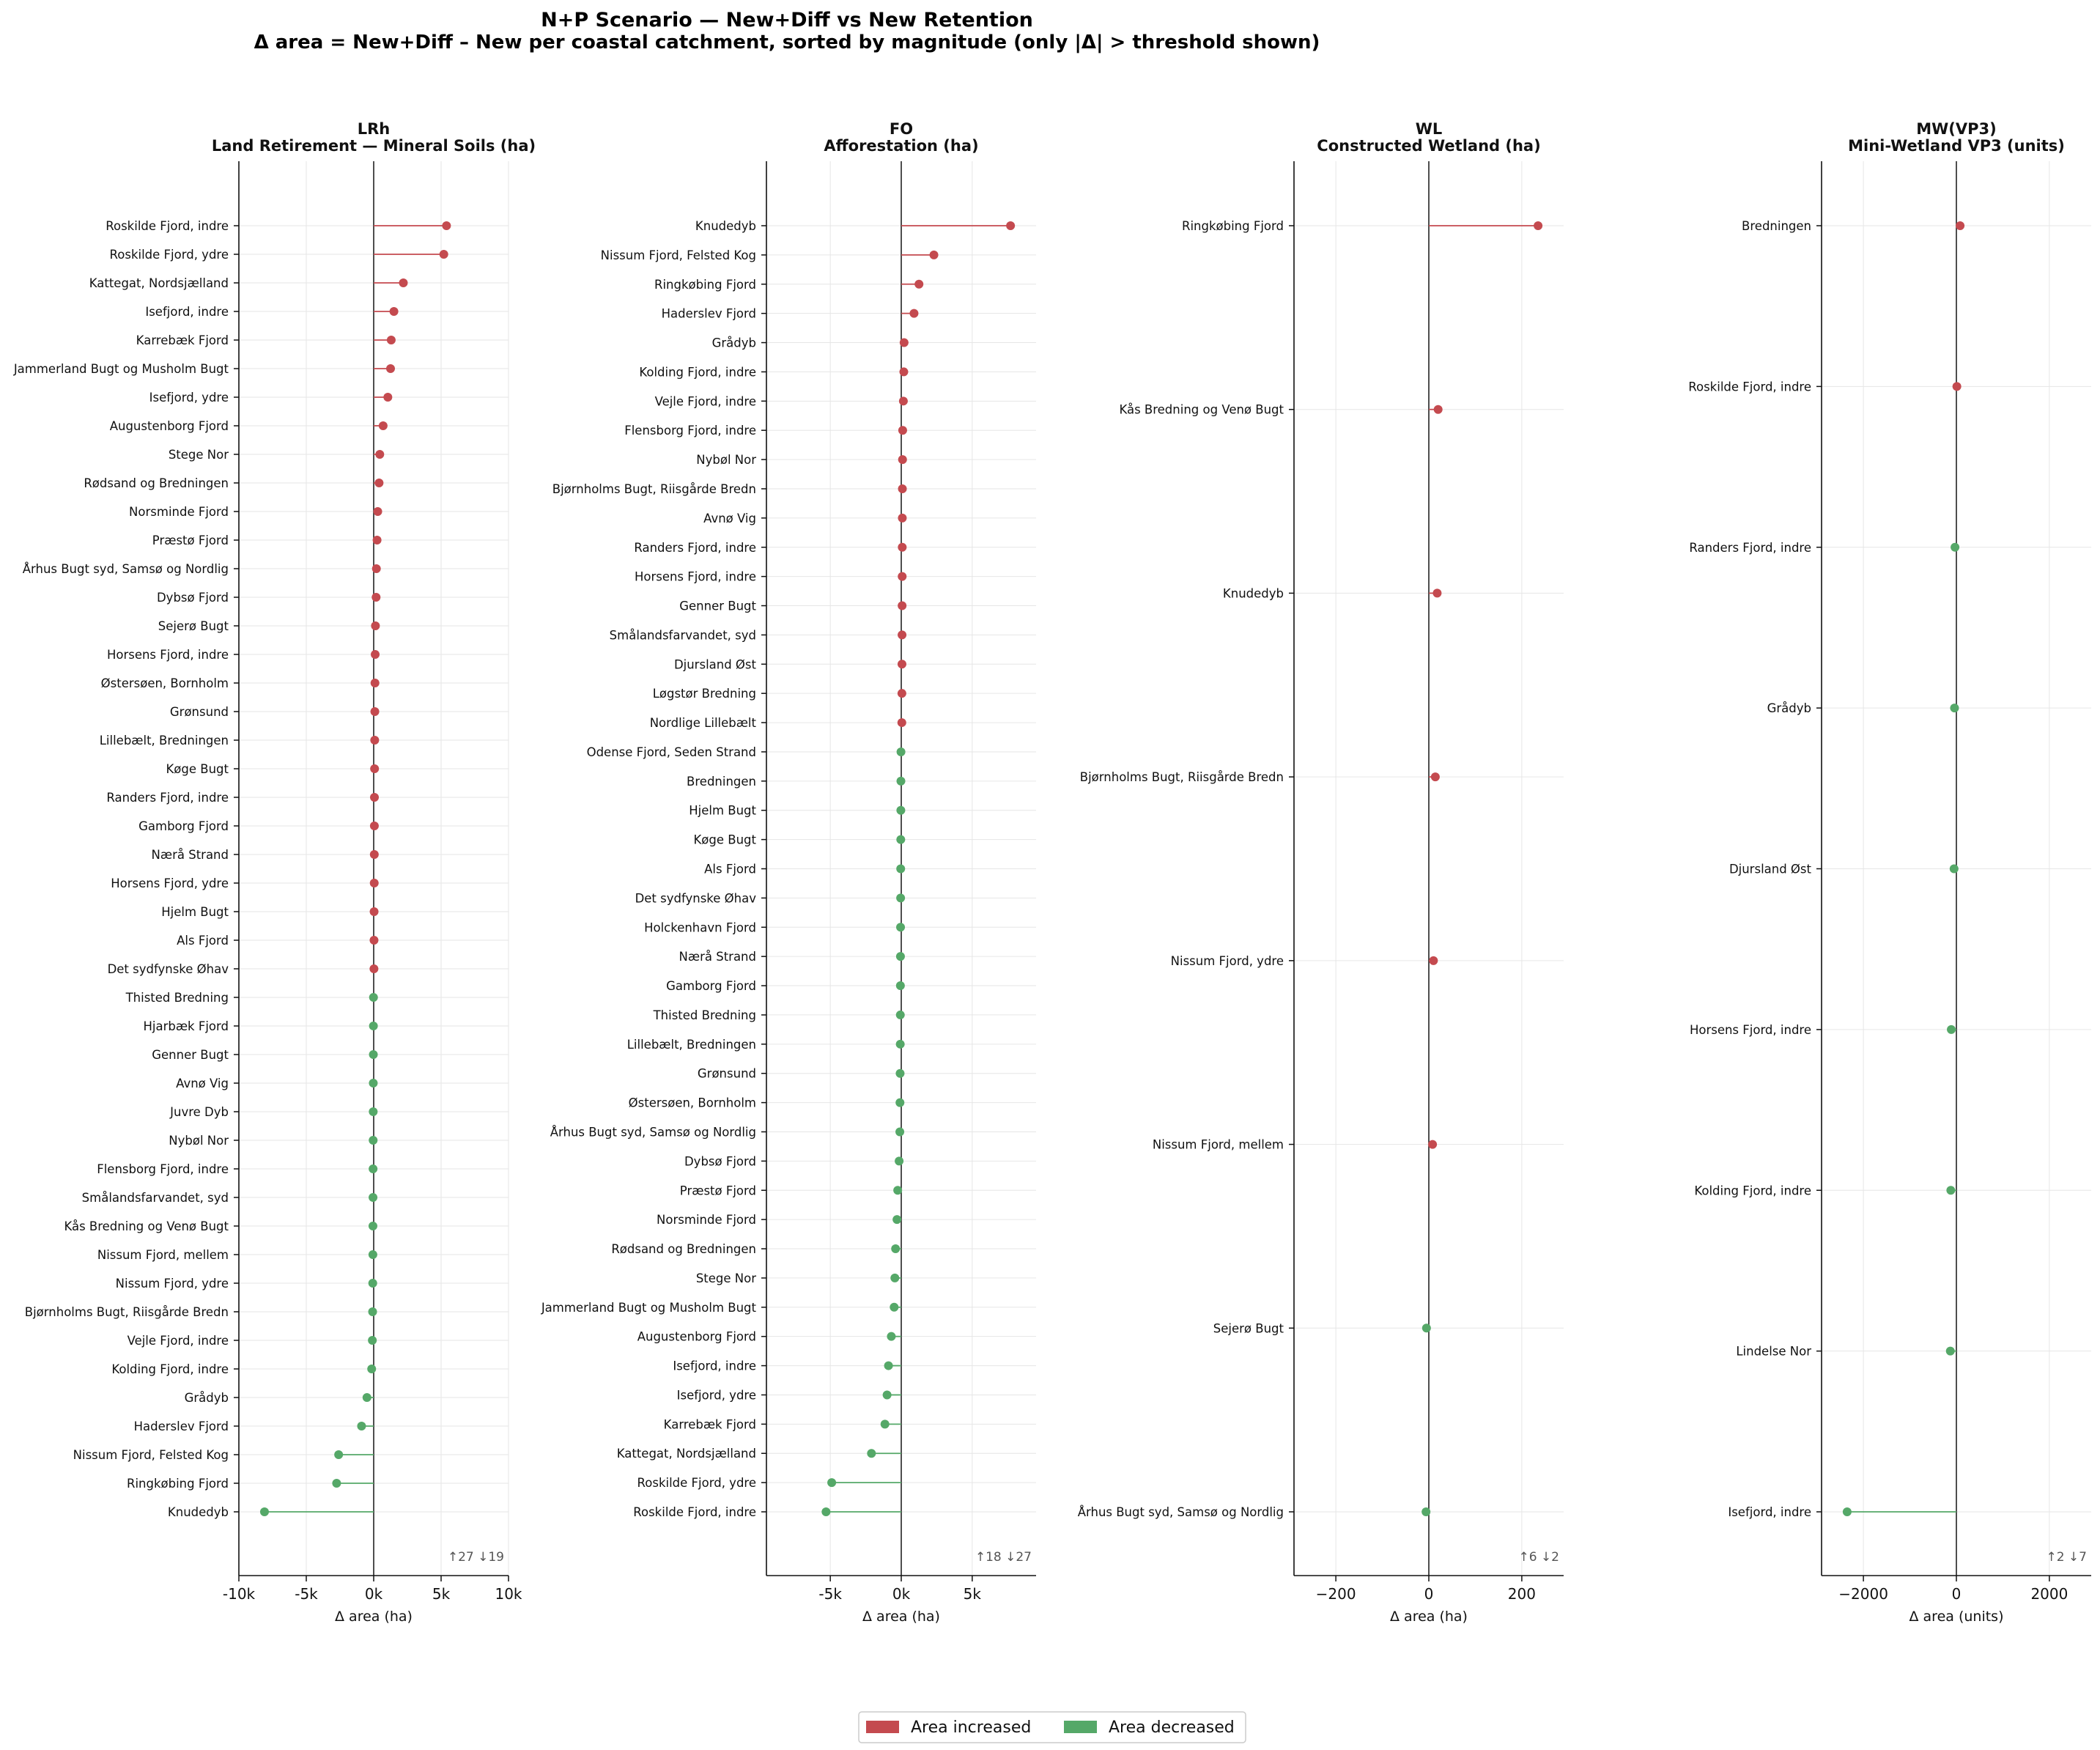  What do you see at coordinates (127, 1312) in the screenshot?
I see `category-label: Bjørnholms Bugt, Riisgårde Bredn` at bounding box center [127, 1312].